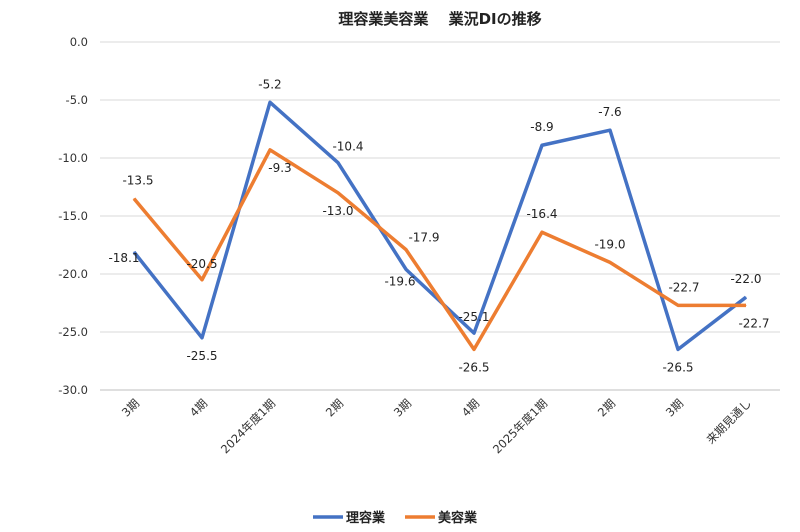 The image size is (800, 532). What do you see at coordinates (745, 279) in the screenshot?
I see `data-label: -22.0` at bounding box center [745, 279].